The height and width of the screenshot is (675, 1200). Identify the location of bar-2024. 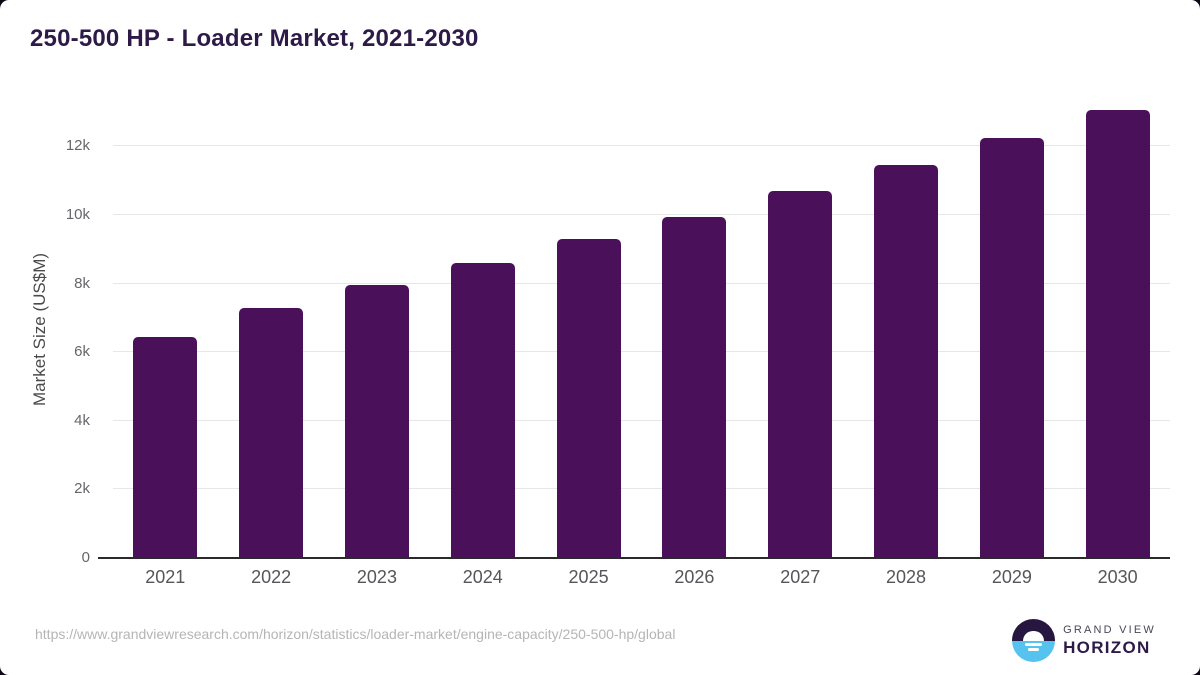
(482, 410).